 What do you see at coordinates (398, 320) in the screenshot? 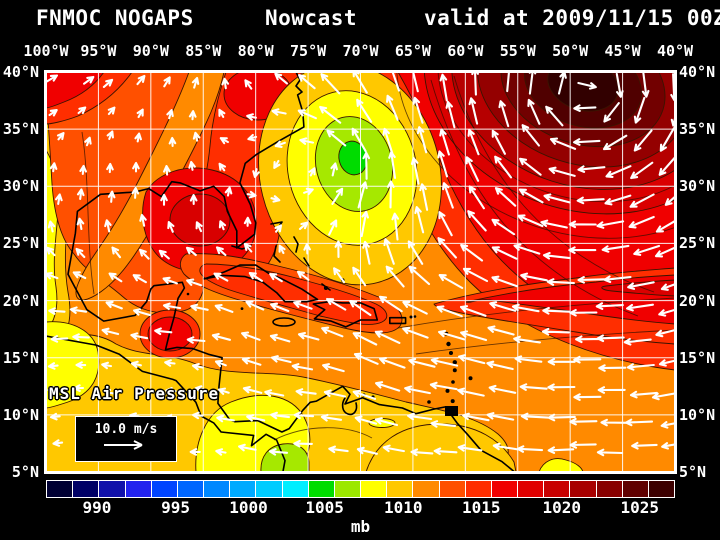
I see `coastline-puerto-rico` at bounding box center [398, 320].